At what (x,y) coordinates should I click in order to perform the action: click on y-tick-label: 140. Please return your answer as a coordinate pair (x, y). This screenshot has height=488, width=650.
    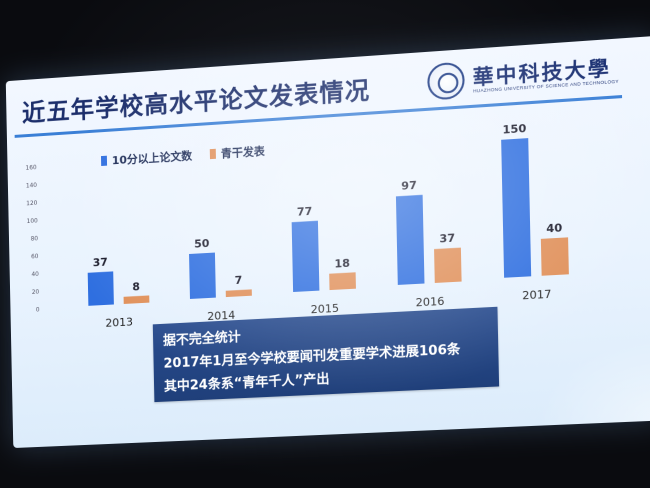
    Looking at the image, I should click on (31, 186).